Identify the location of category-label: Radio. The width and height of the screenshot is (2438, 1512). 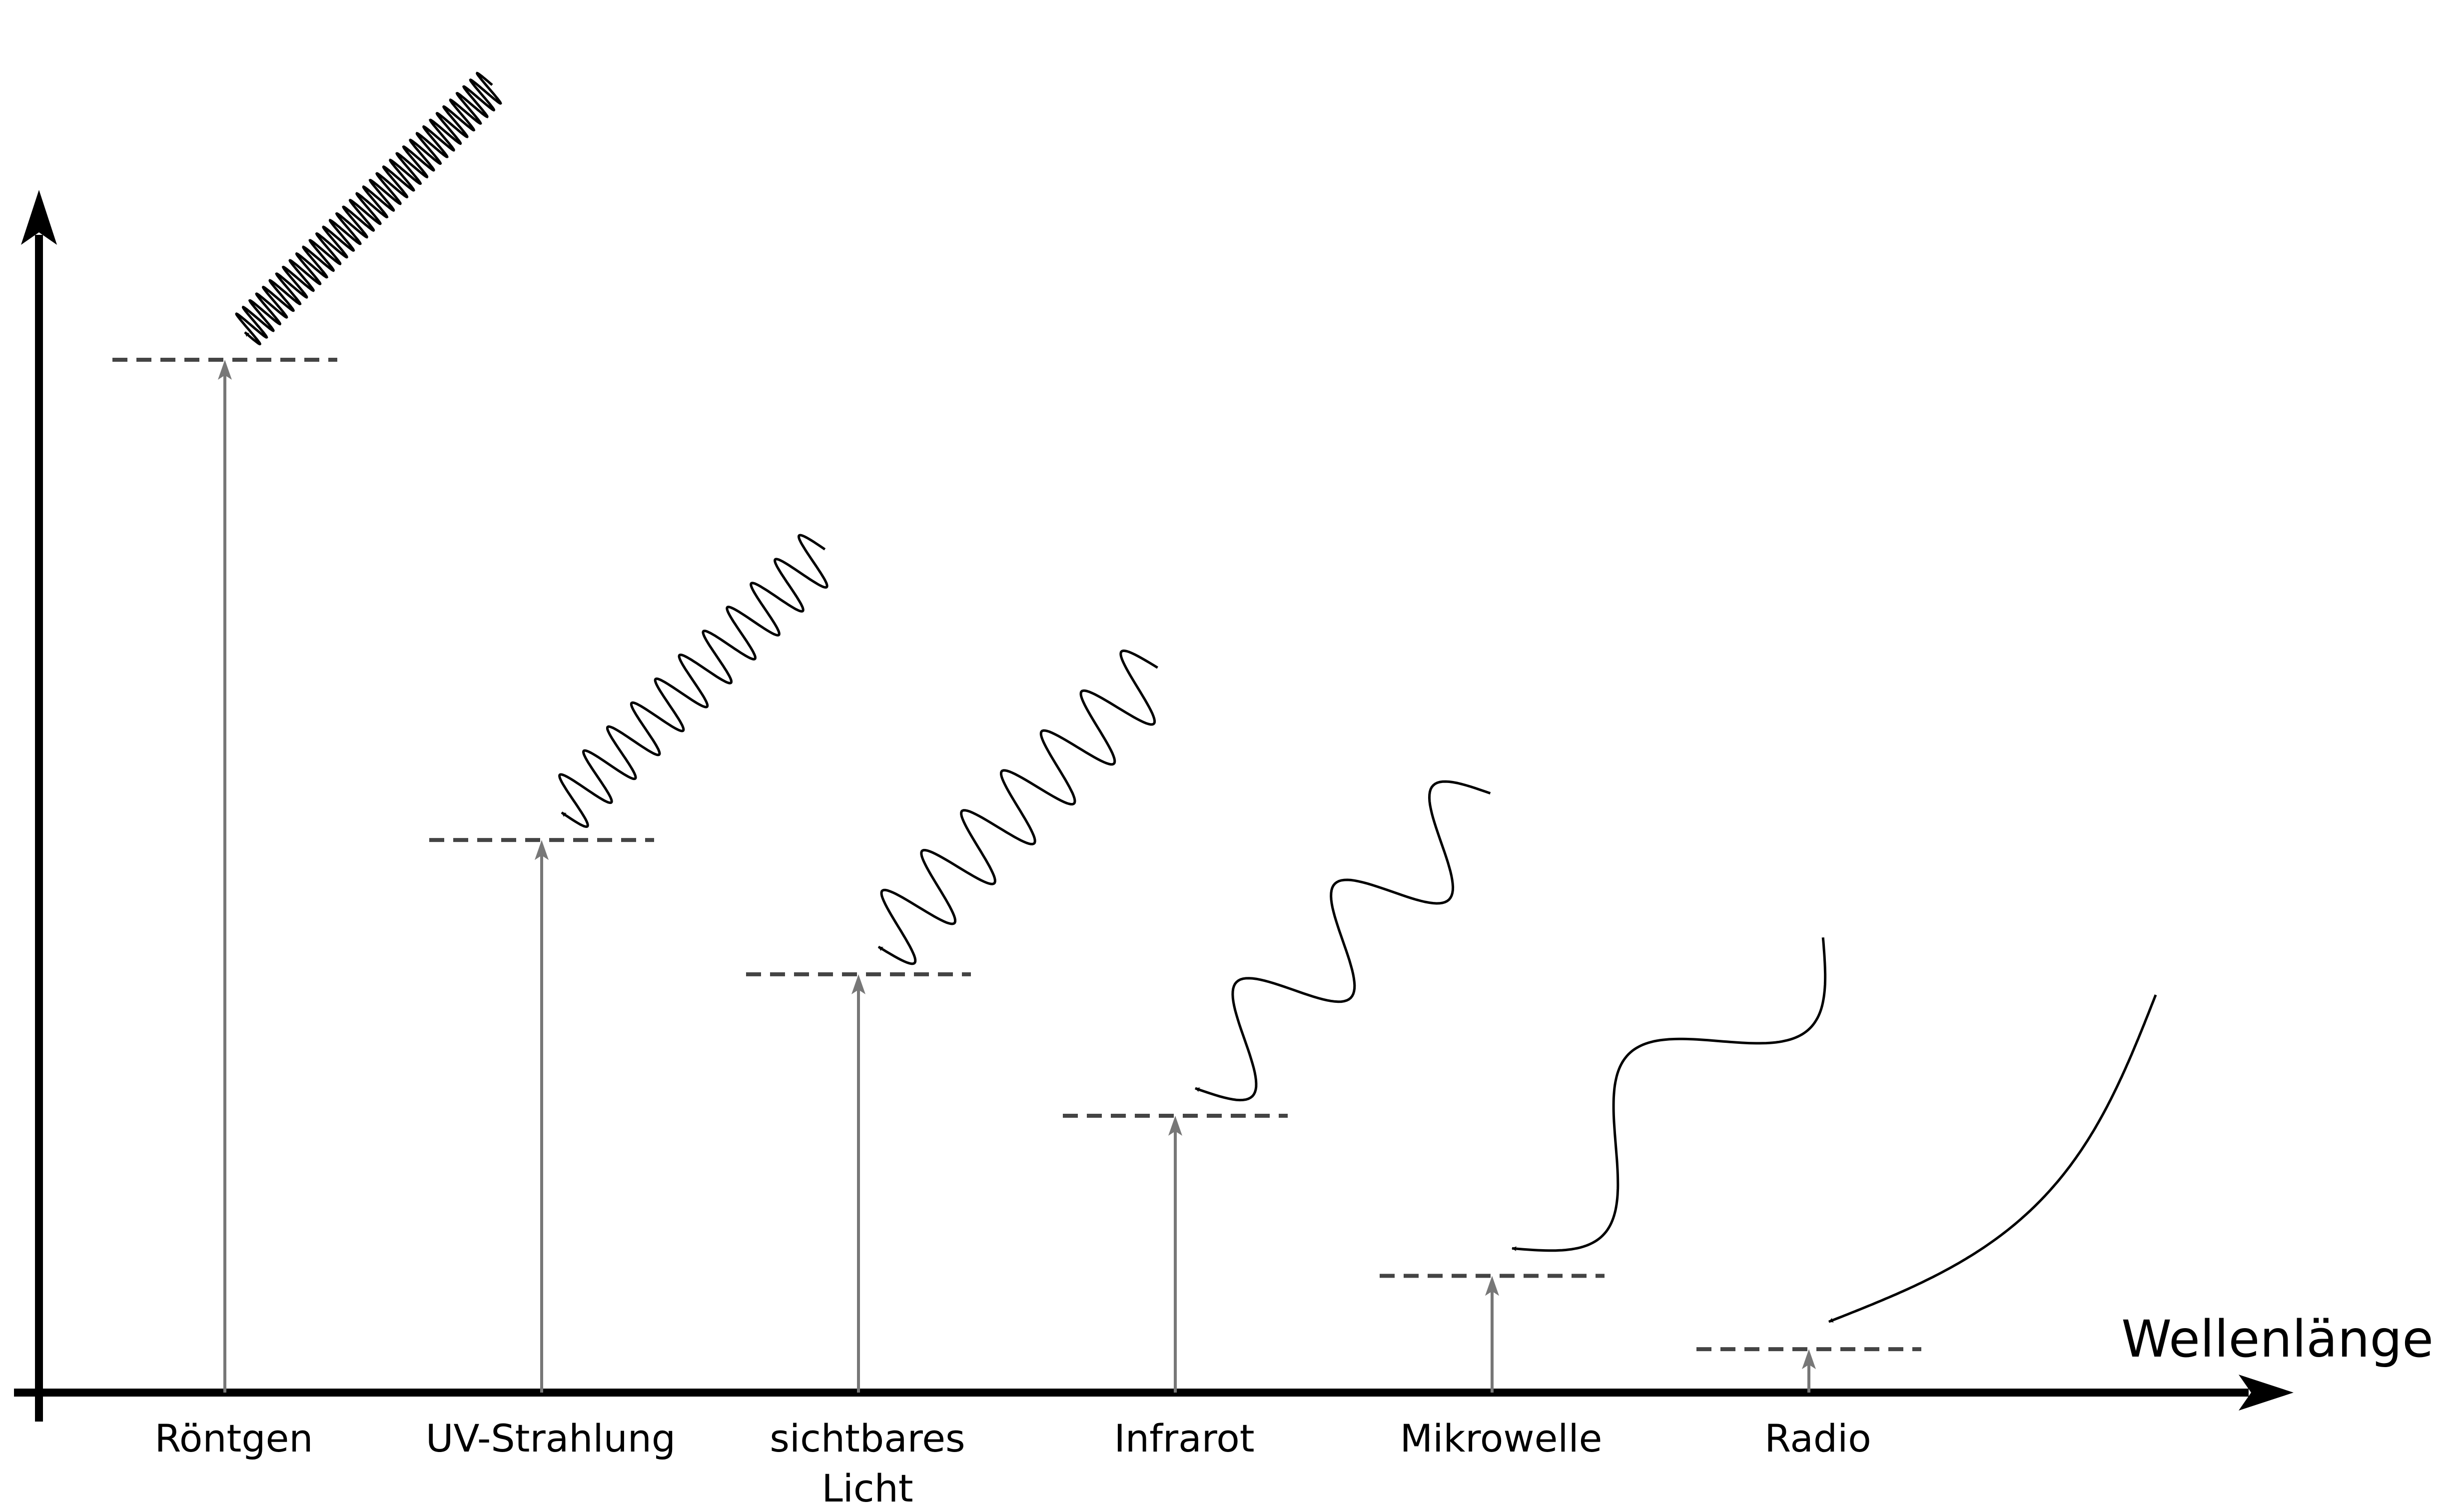
(1817, 1438).